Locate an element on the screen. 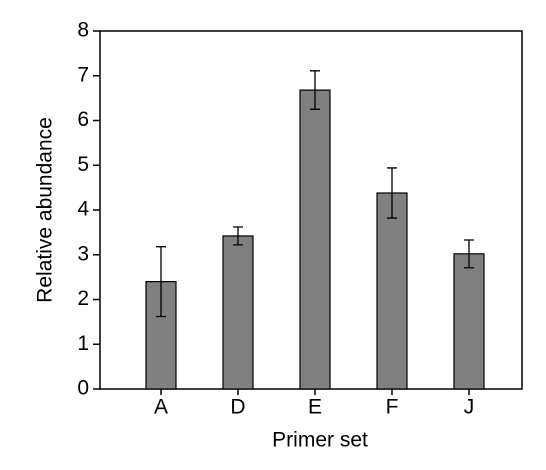 This screenshot has width=546, height=470. y-tick-label: 4 is located at coordinates (83, 209).